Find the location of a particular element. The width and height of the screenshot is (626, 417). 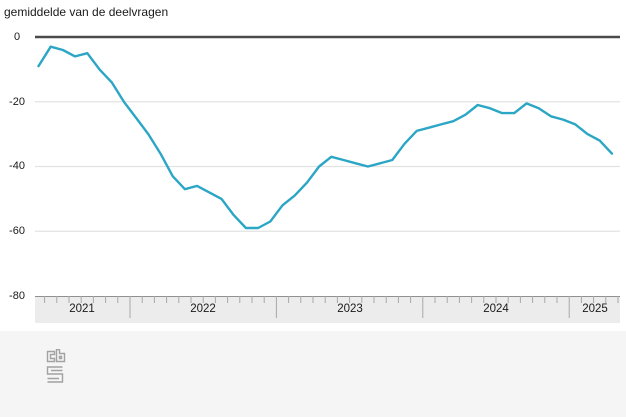

cbs-logo is located at coordinates (55, 365).